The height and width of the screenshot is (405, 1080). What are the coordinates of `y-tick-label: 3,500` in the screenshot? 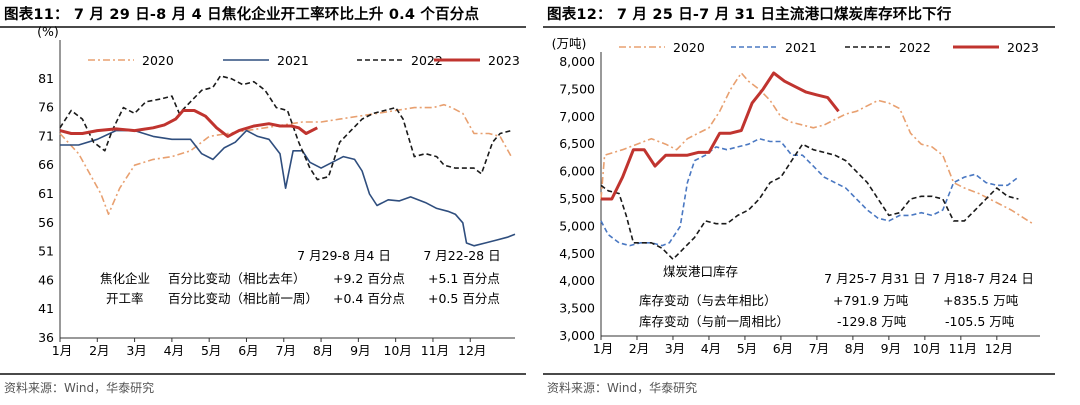 It's located at (577, 308).